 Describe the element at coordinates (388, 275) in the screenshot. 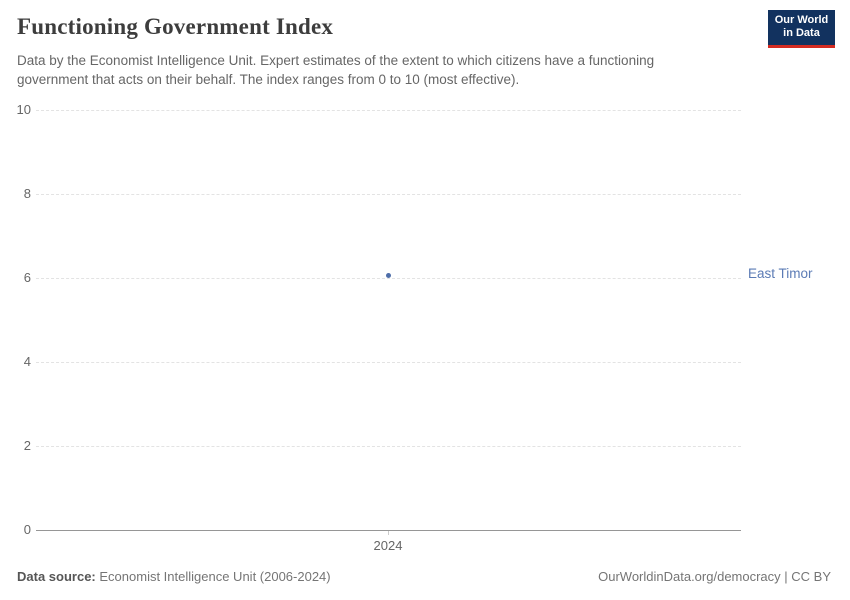

I see `data-point` at that location.